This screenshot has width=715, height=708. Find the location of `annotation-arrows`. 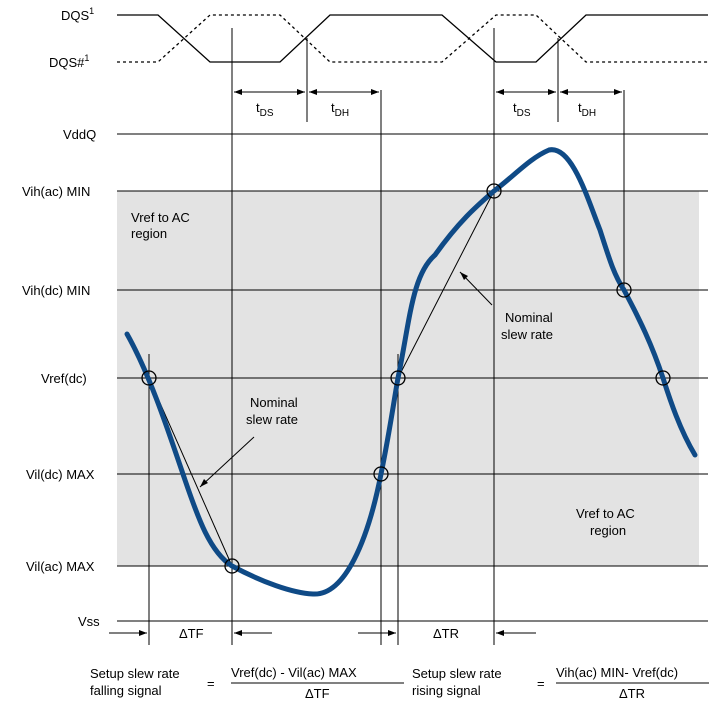

annotation-arrows is located at coordinates (346, 379).